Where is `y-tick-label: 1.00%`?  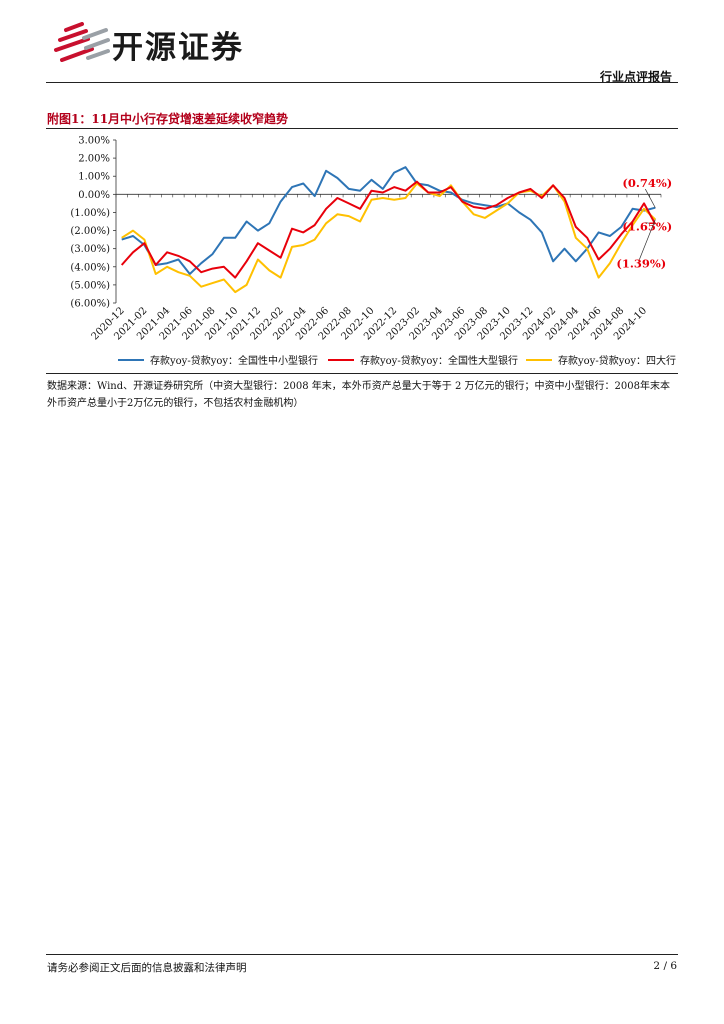
y-tick-label: 1.00% is located at coordinates (94, 177).